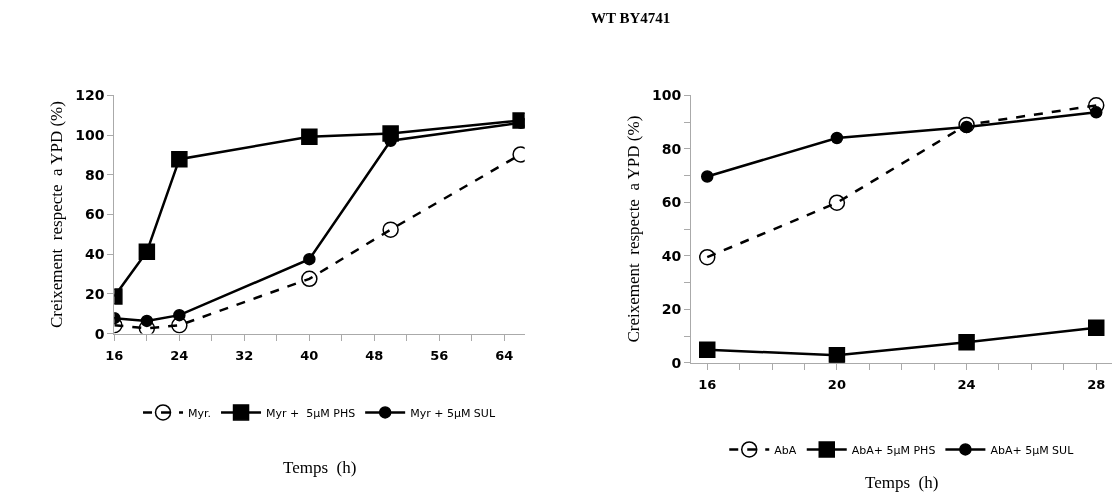  Describe the element at coordinates (244, 356) in the screenshot. I see `x-tick-label: 32` at that location.